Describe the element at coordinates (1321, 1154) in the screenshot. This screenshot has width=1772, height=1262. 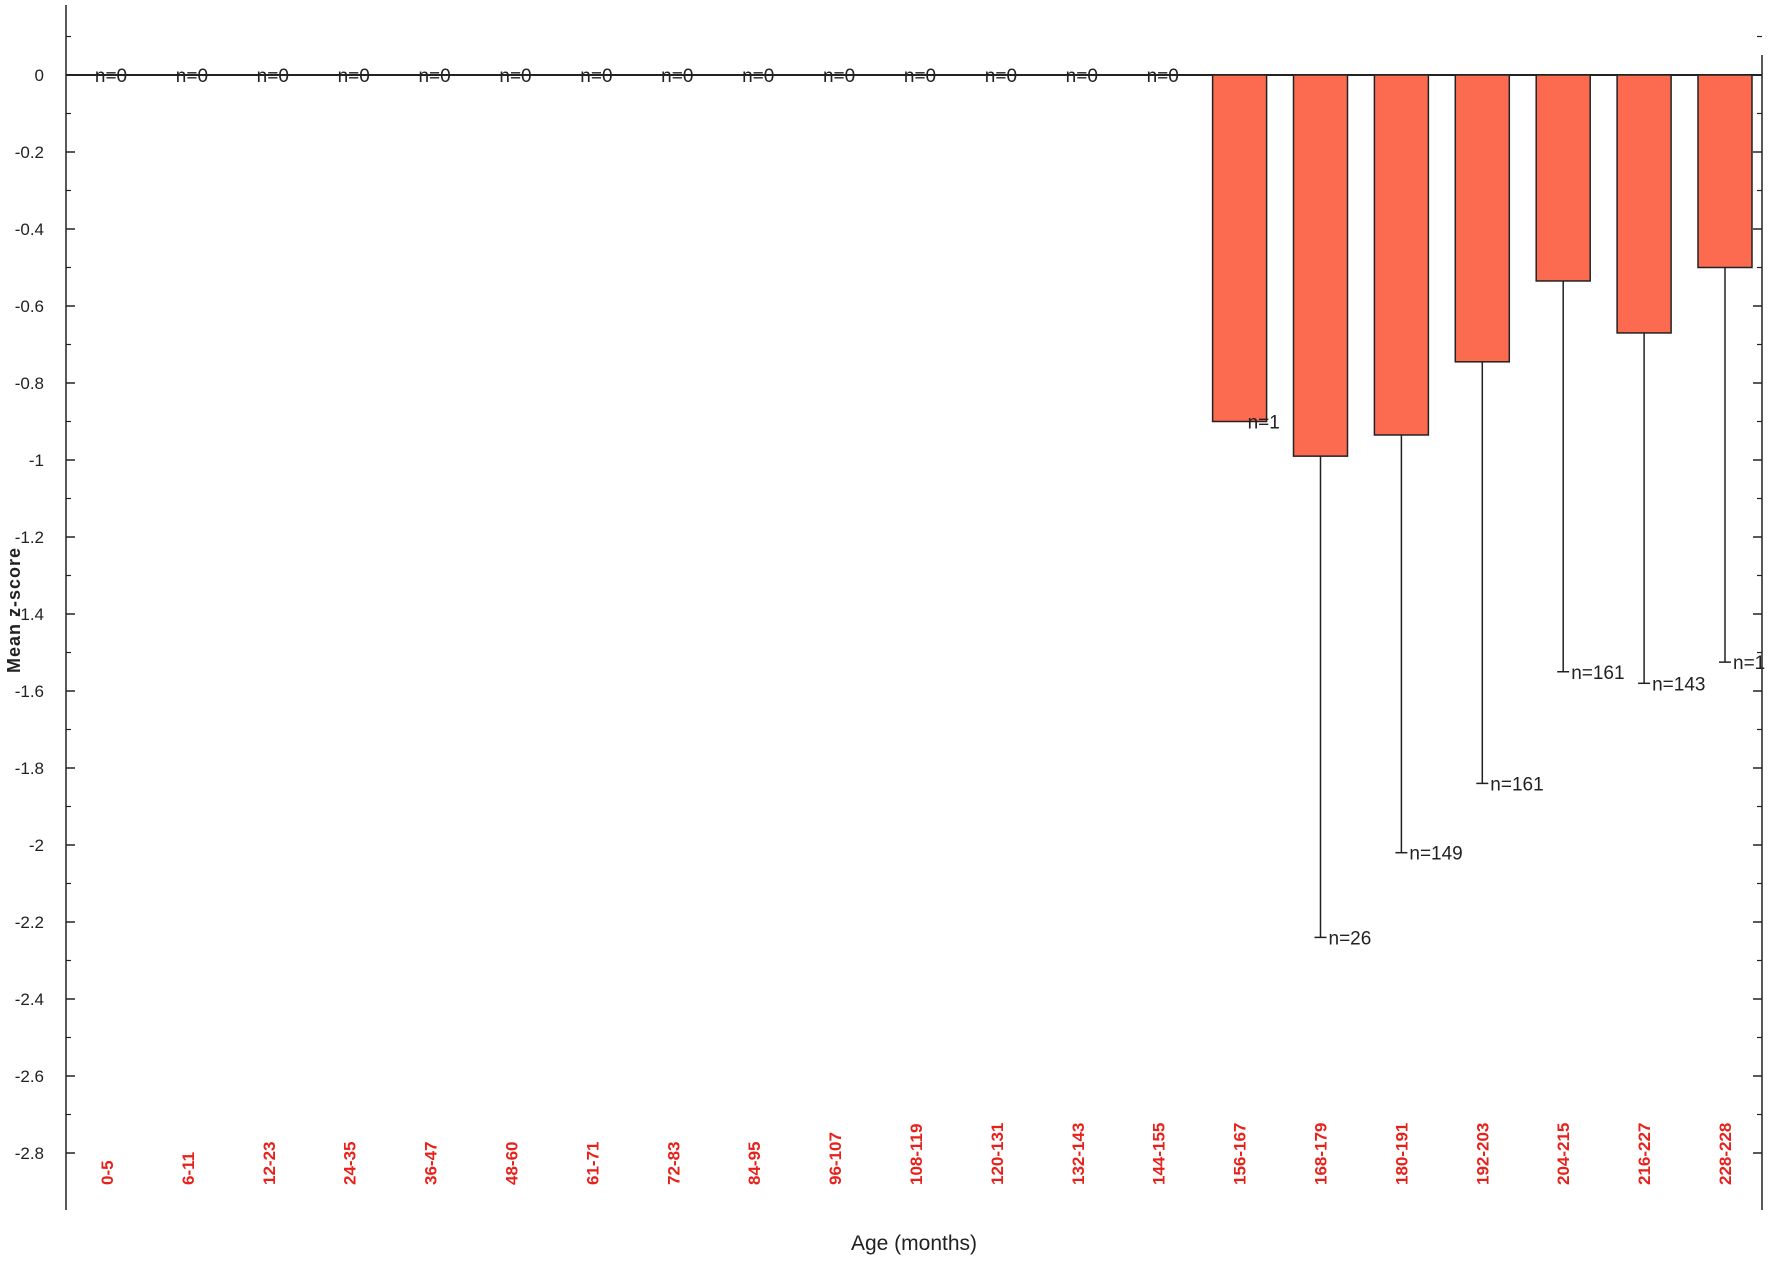
I see `x-category-label: 168-179` at that location.